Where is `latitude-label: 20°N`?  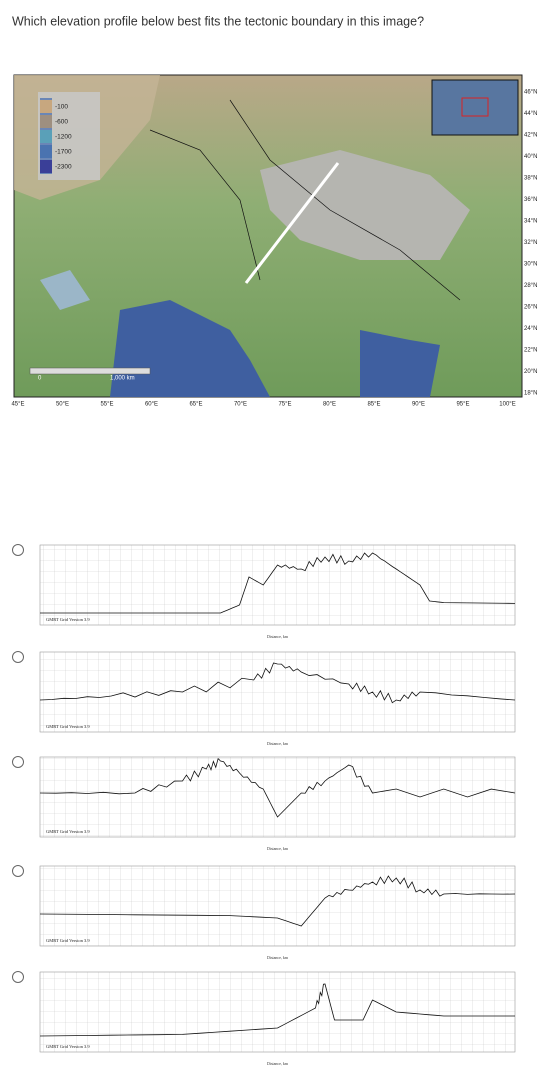
latitude-label: 20°N is located at coordinates (530, 372).